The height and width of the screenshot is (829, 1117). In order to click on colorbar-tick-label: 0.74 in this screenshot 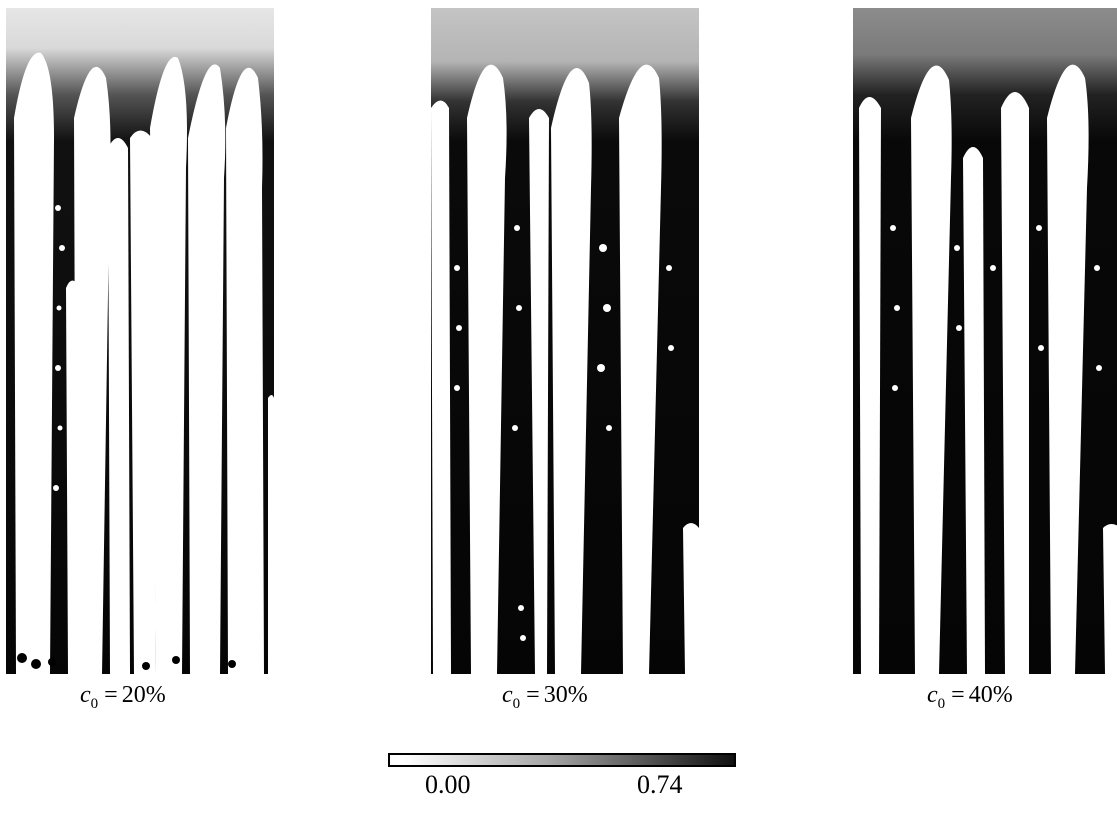, I will do `click(660, 784)`.